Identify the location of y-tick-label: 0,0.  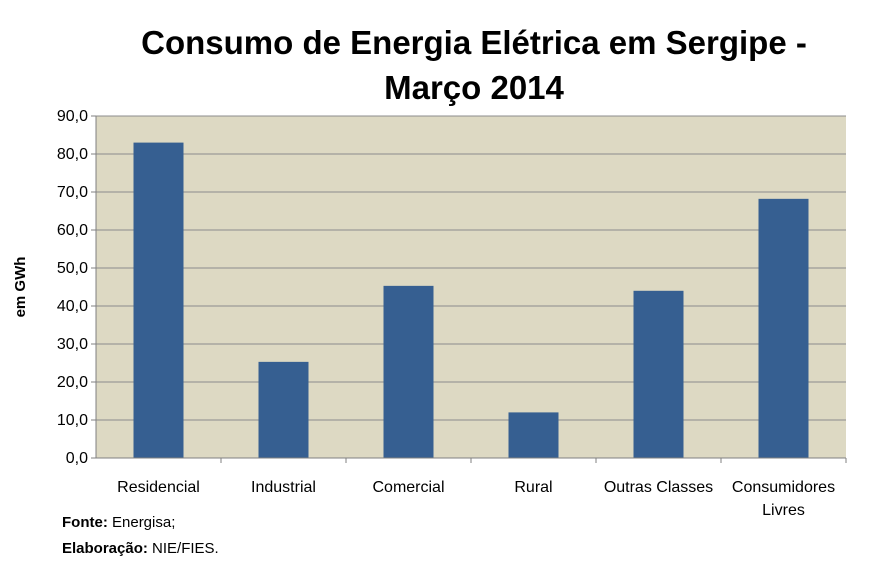
(77, 458).